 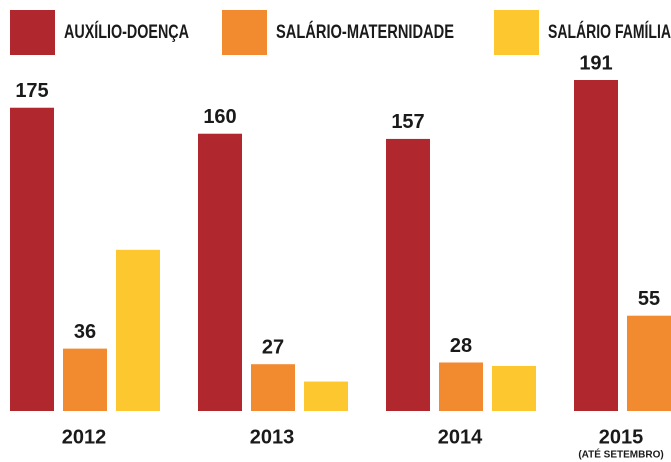 What do you see at coordinates (407, 122) in the screenshot?
I see `data-label: 157` at bounding box center [407, 122].